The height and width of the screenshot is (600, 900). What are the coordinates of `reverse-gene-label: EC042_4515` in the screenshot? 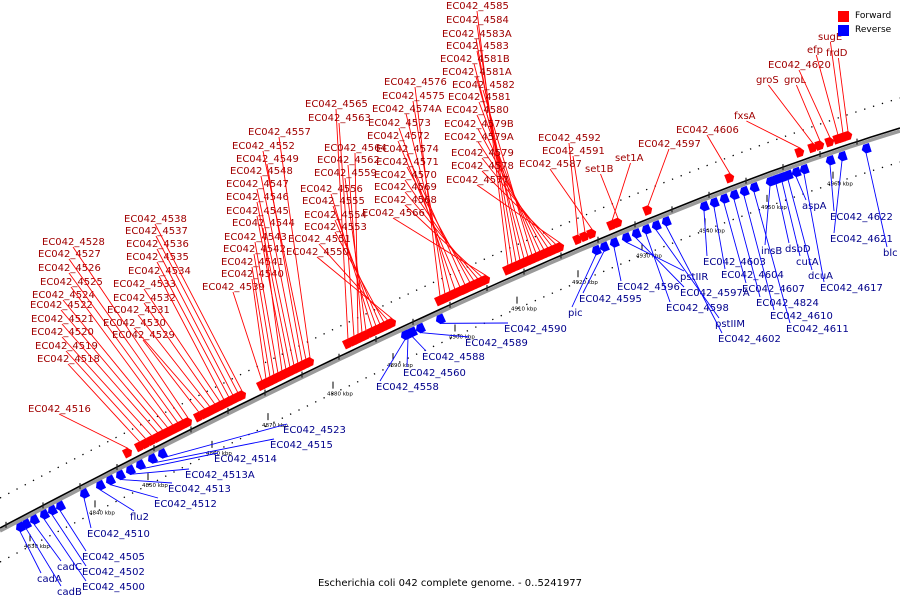 It's located at (301, 445).